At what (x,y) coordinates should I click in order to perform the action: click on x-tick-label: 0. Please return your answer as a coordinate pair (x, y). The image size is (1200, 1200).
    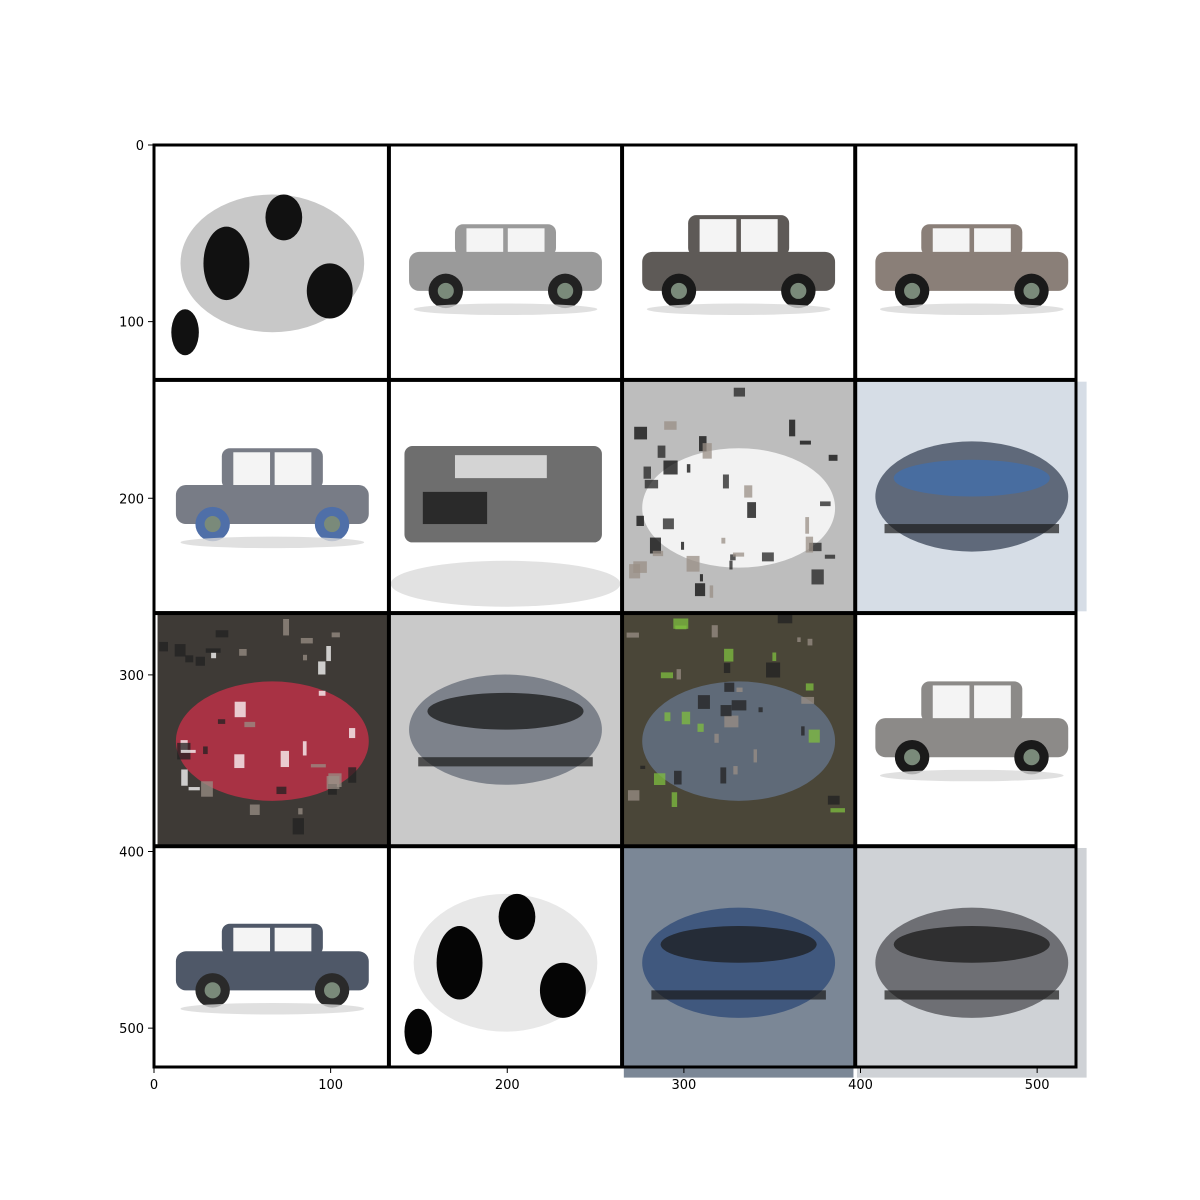
    Looking at the image, I should click on (154, 1085).